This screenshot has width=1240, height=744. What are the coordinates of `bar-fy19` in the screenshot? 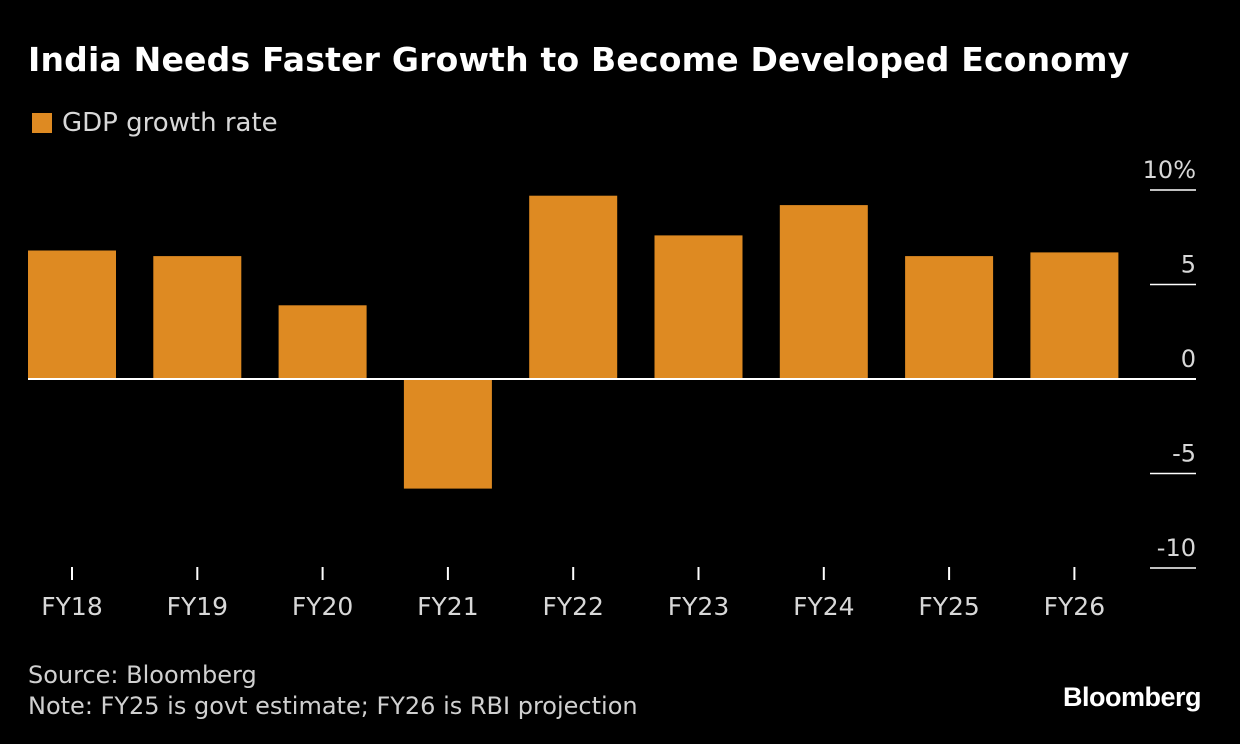 It's located at (197, 317).